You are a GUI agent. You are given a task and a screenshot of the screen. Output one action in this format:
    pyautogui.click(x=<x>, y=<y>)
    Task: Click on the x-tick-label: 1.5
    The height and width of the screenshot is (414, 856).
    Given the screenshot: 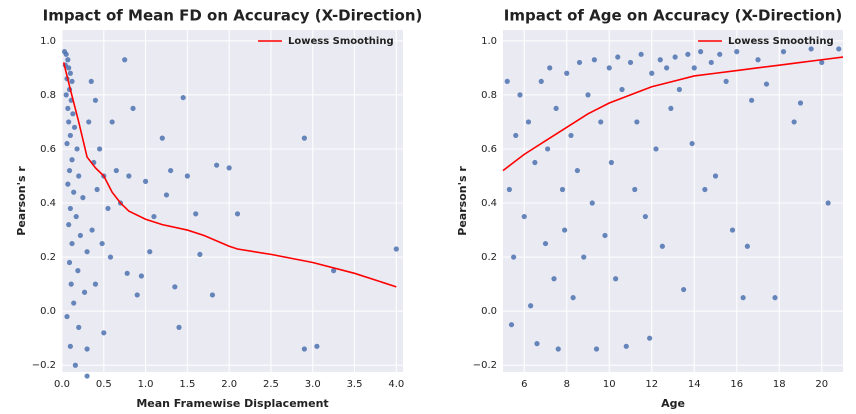 What is the action you would take?
    pyautogui.click(x=187, y=384)
    